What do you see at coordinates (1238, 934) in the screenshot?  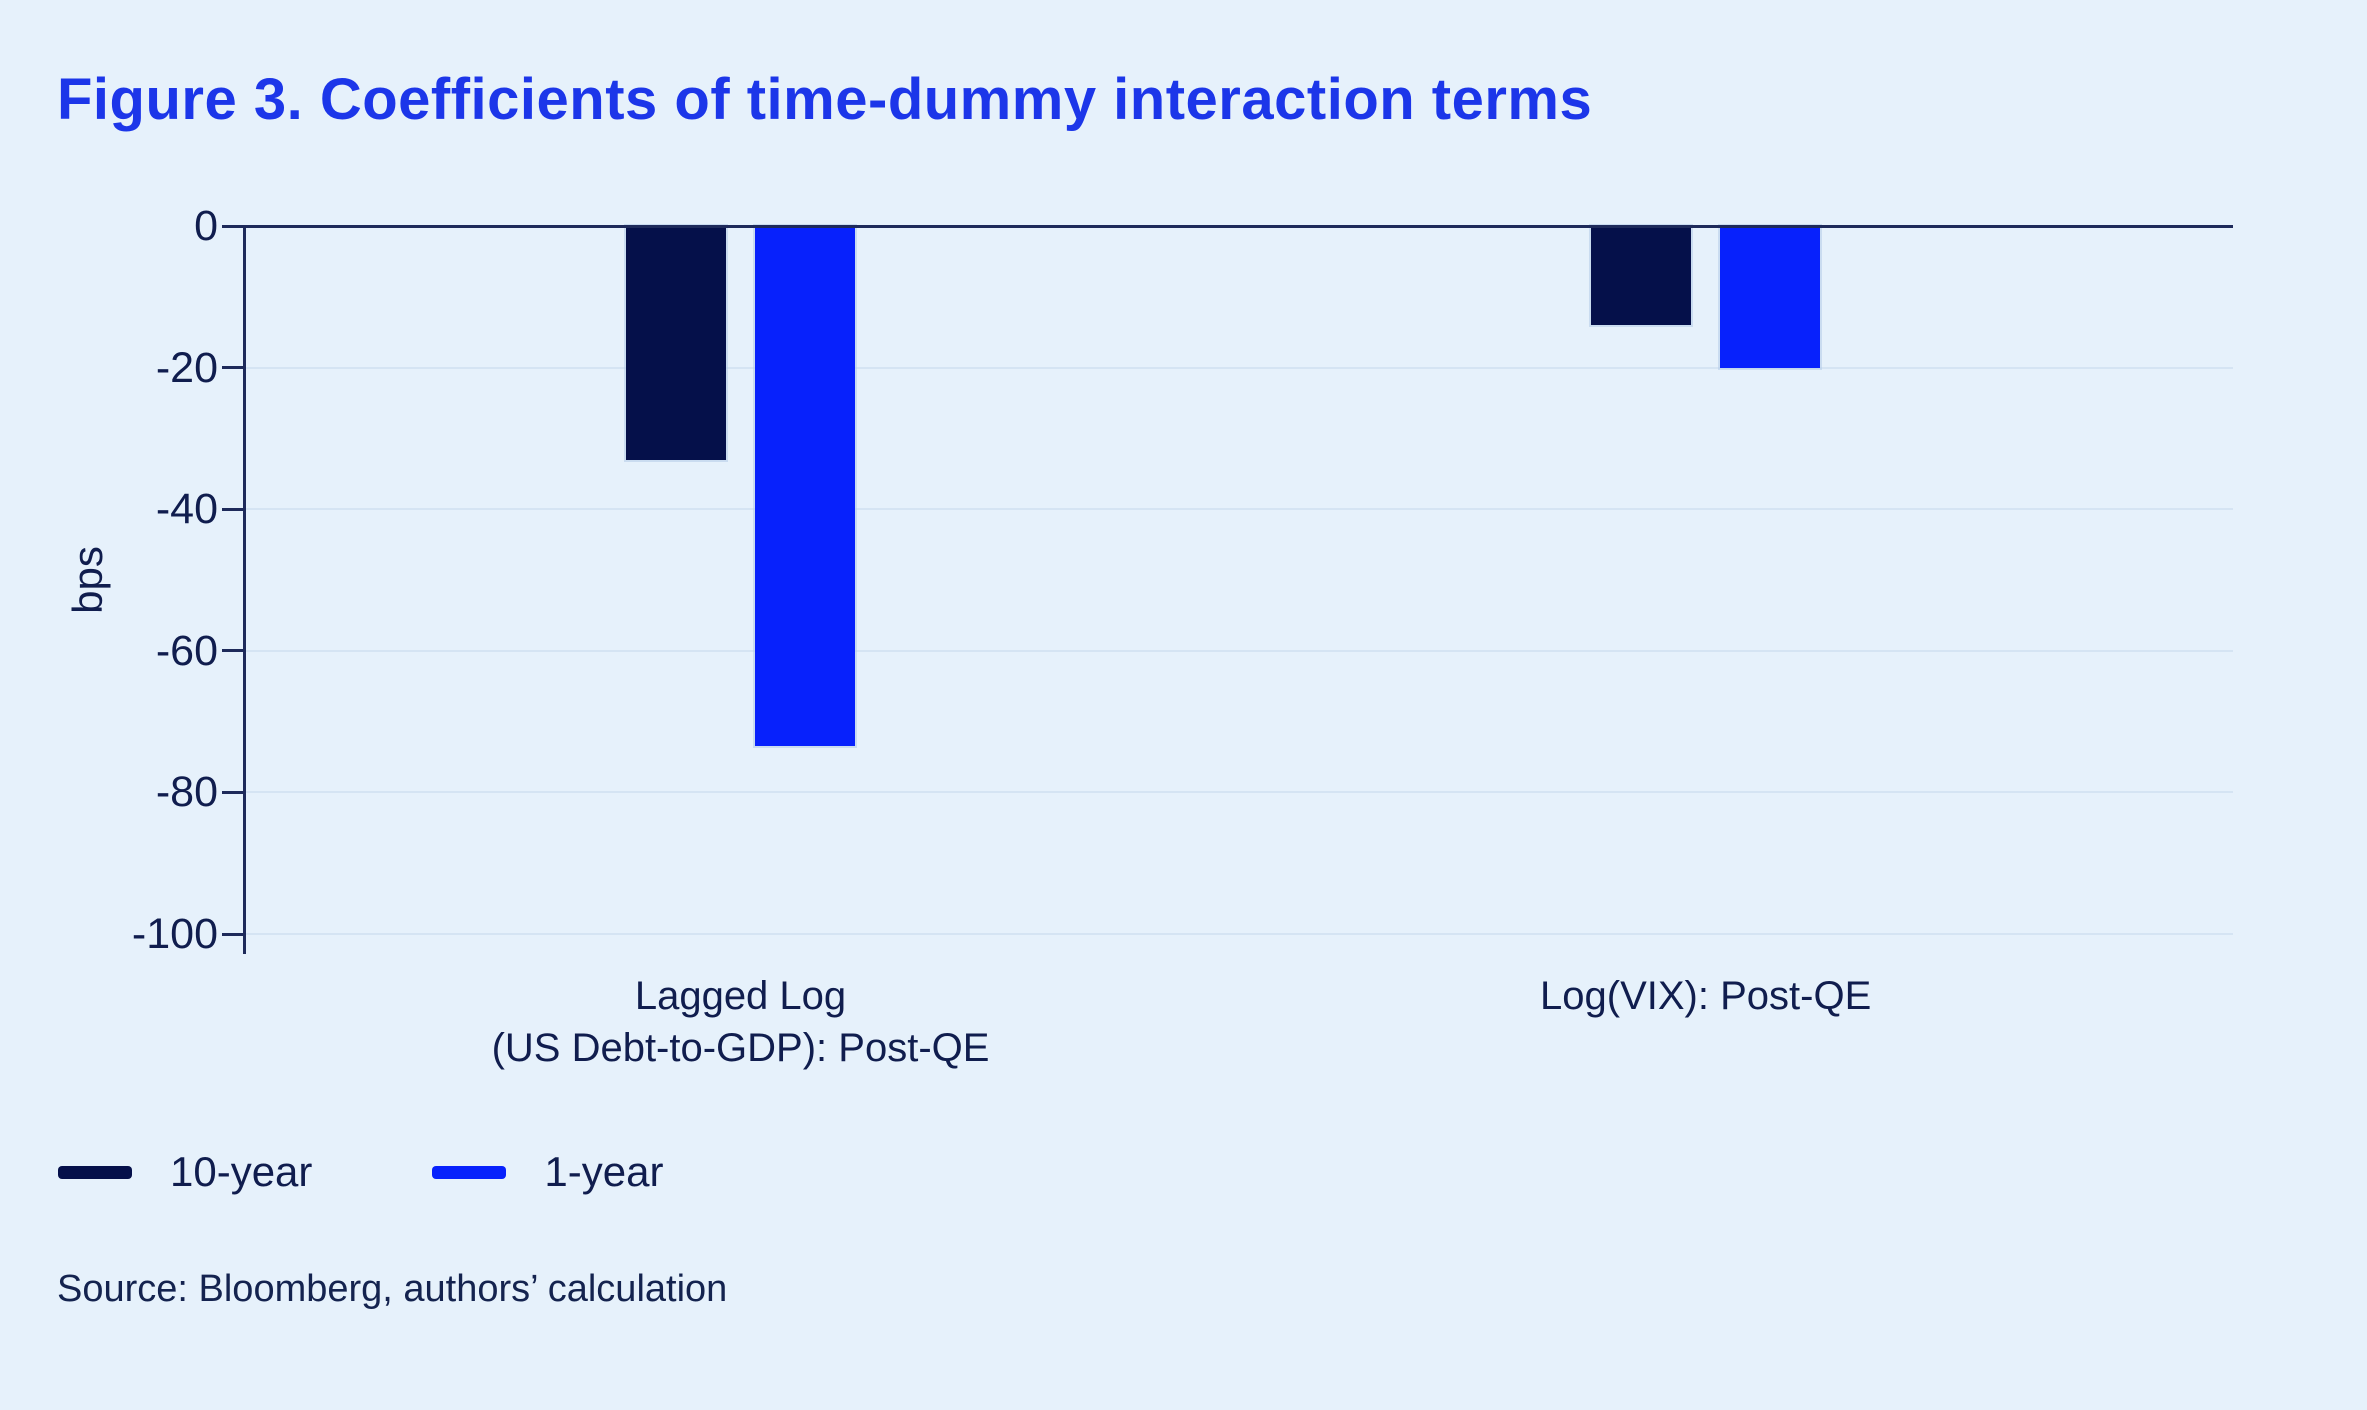 I see `gridline--100` at bounding box center [1238, 934].